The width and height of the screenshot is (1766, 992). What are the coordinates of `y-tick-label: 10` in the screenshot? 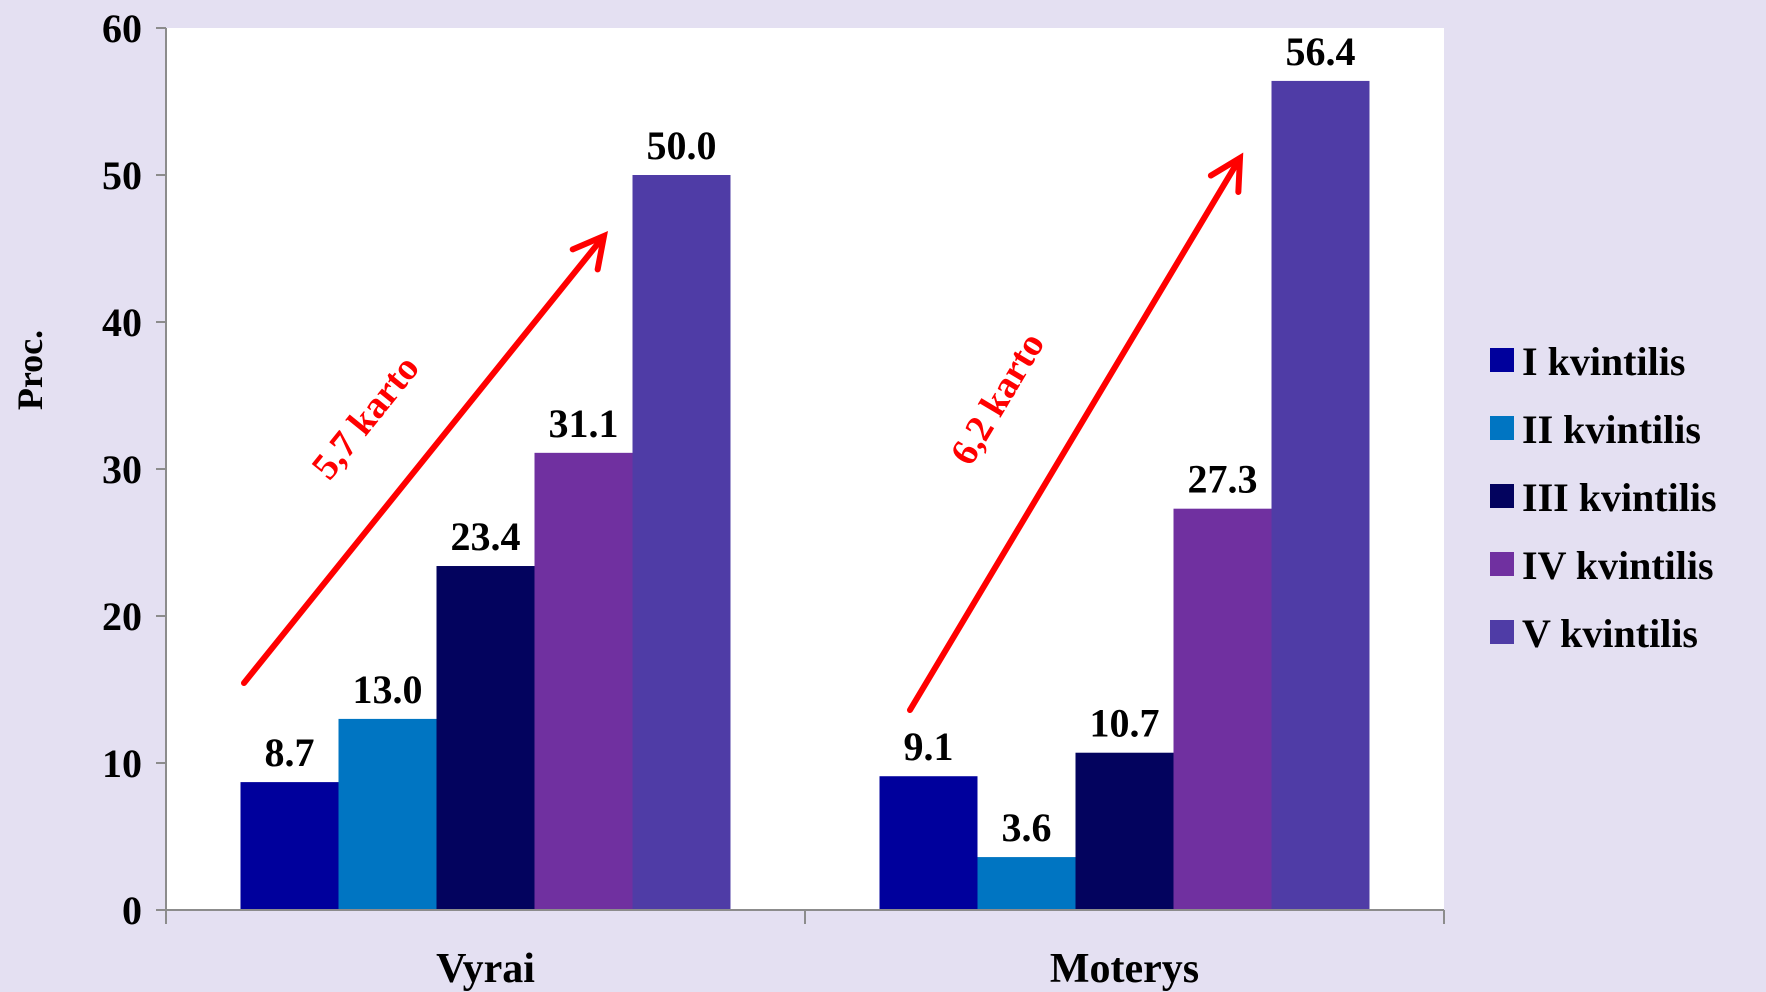 It's located at (122, 763).